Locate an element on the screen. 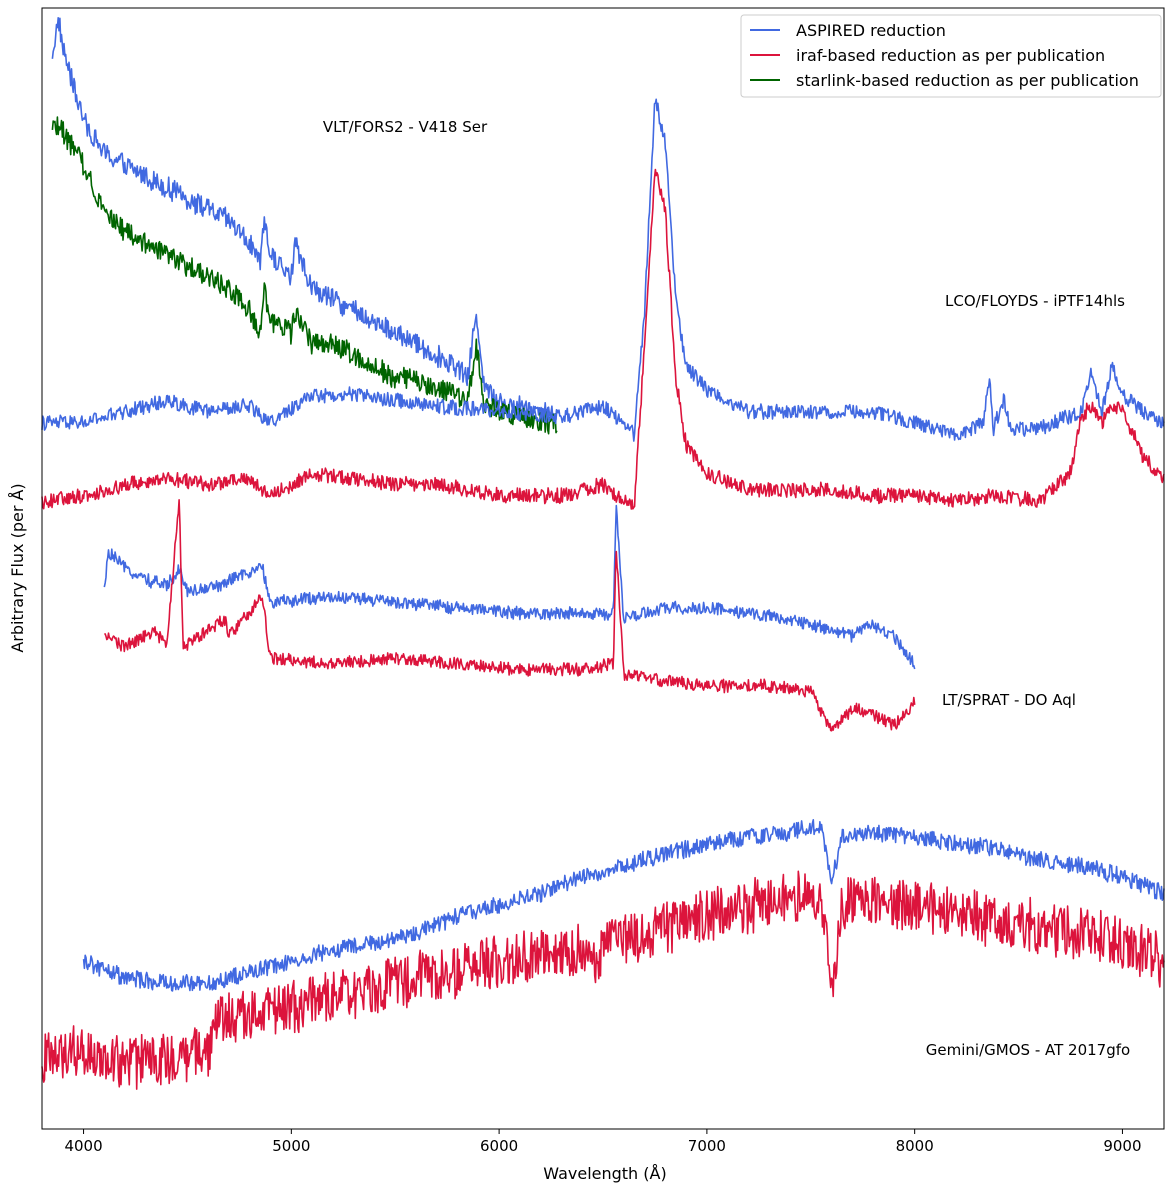  series-gemini-gmos-at-2017gfo-aspired-reduction is located at coordinates (623, 905).